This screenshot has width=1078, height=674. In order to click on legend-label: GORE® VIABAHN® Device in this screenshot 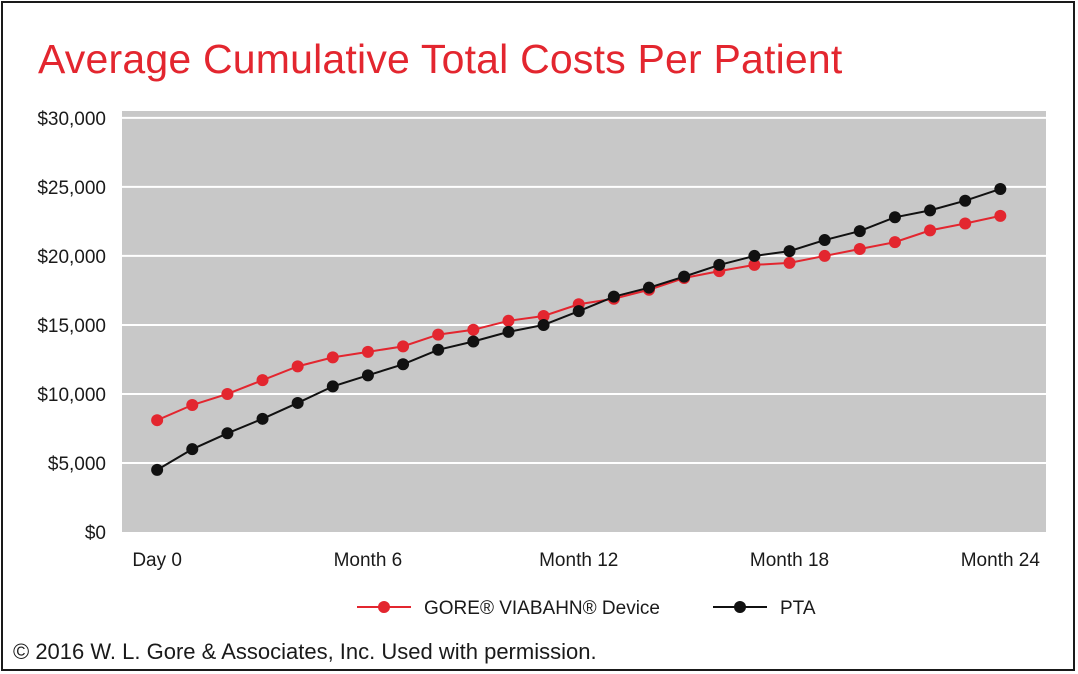, I will do `click(542, 608)`.